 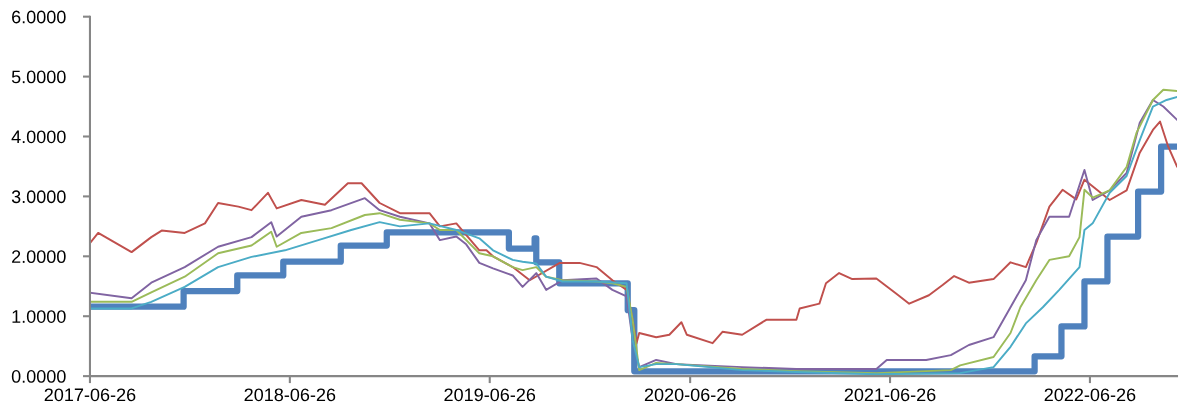 I want to click on x-tick-label: 2020-06-26, so click(x=690, y=395).